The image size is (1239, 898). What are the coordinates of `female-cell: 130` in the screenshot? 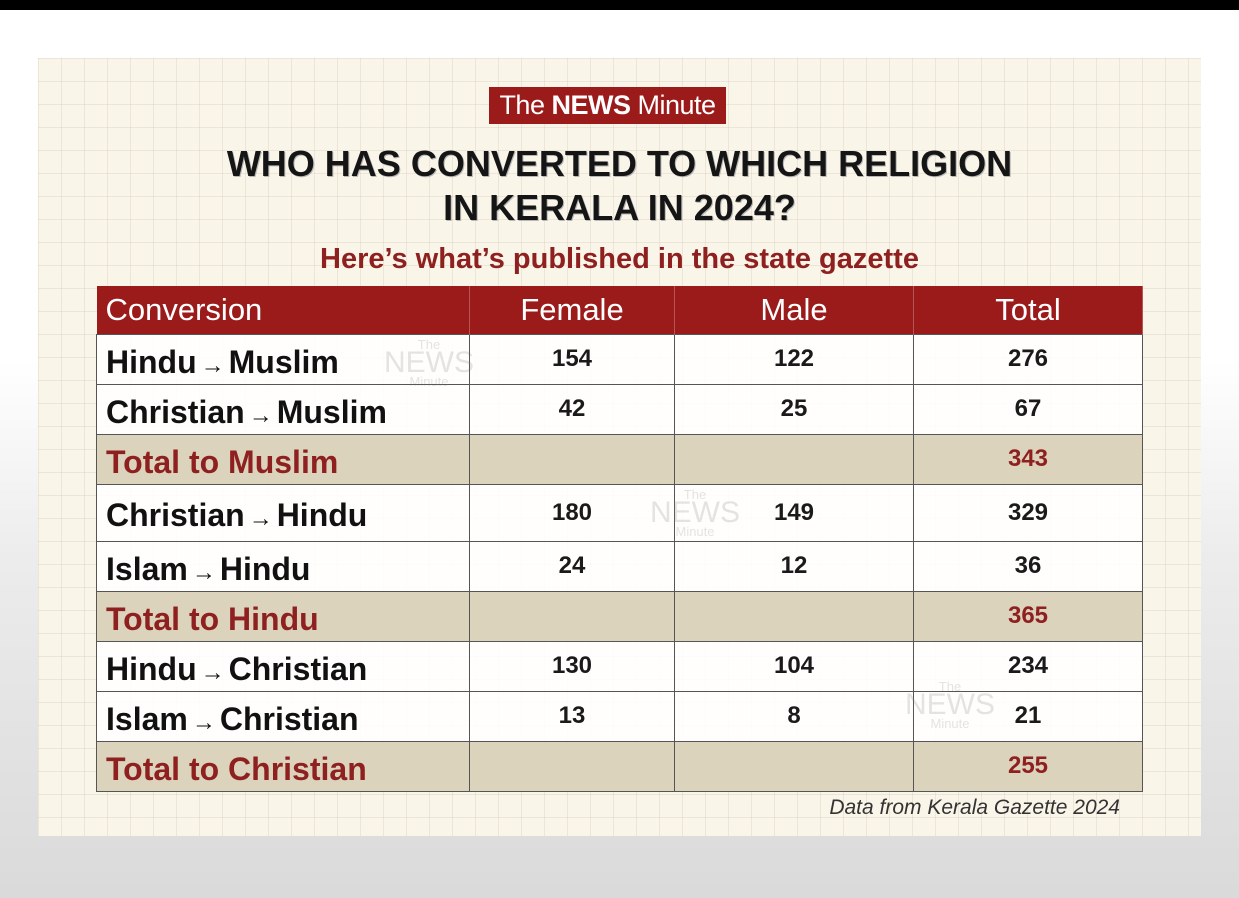 It's located at (572, 666).